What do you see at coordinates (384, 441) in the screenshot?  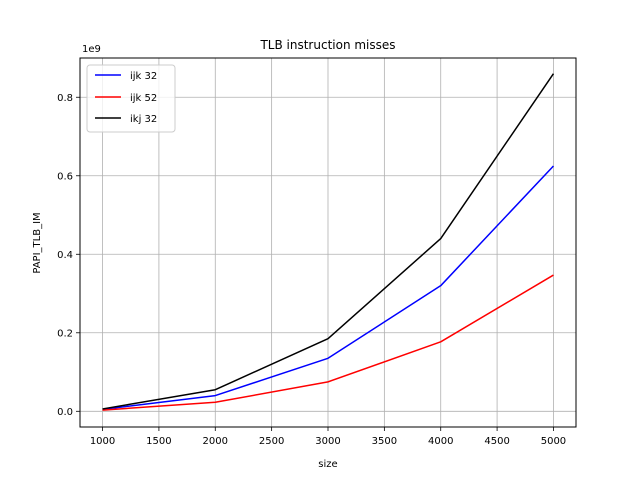 I see `x-tick-label: 3500` at bounding box center [384, 441].